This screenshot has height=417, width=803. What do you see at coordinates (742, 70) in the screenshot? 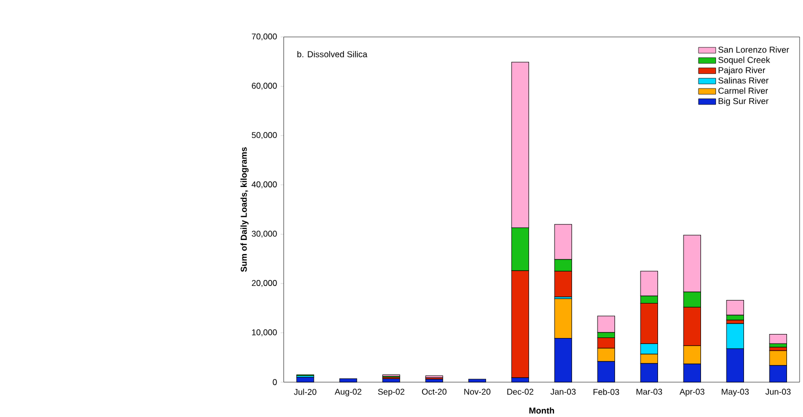
I see `legend-label: Pajaro River` at bounding box center [742, 70].